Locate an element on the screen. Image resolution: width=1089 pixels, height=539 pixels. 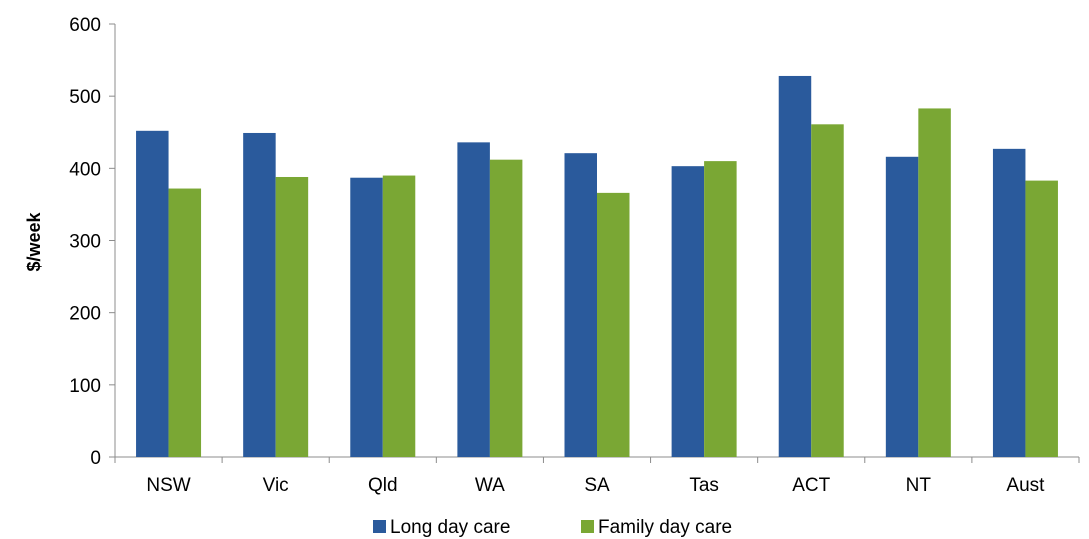
y-tick-label: 200 is located at coordinates (85, 314).